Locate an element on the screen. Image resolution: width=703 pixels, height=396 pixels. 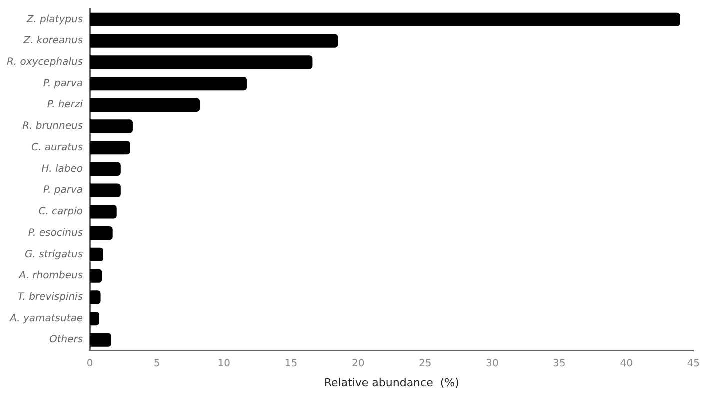
x-tick-label: 35 is located at coordinates (559, 364).